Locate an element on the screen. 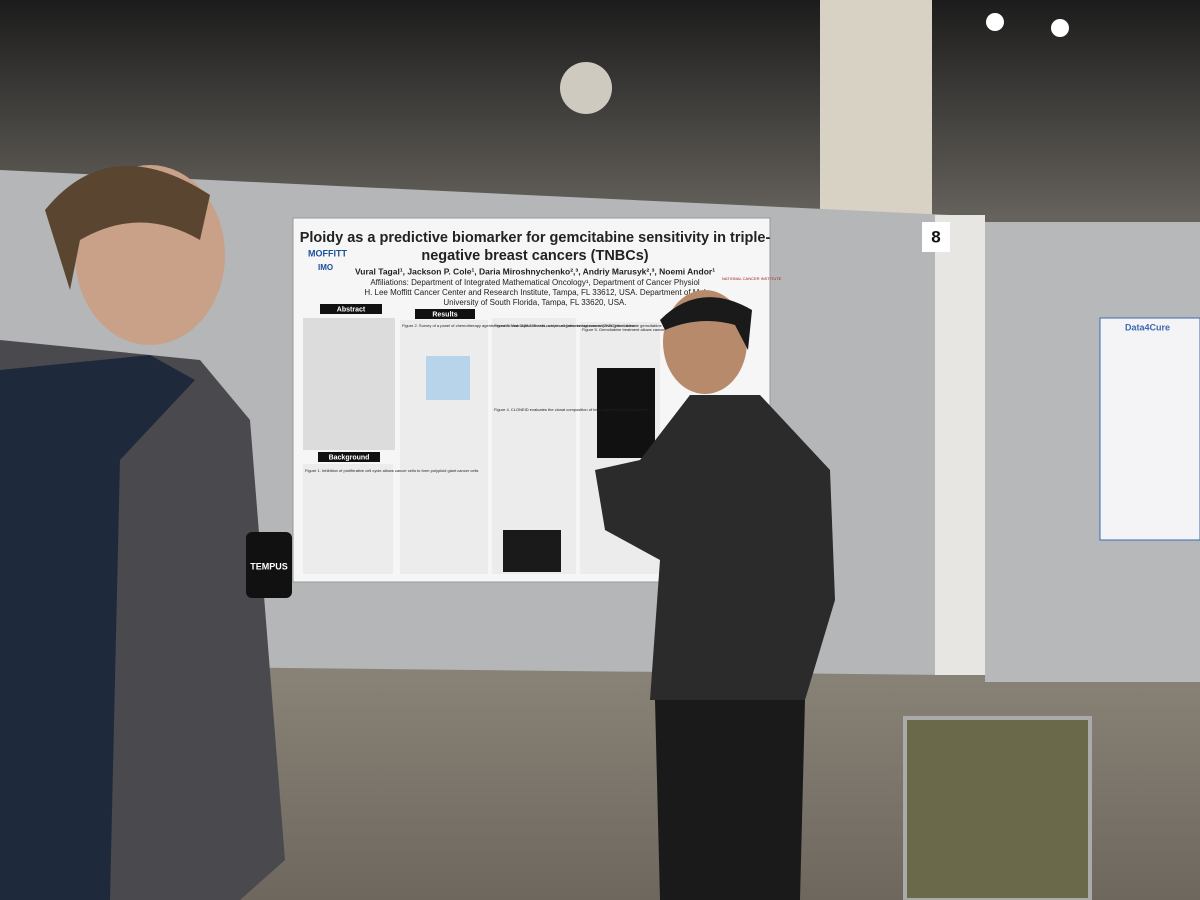  section-header: Results is located at coordinates (444, 314).